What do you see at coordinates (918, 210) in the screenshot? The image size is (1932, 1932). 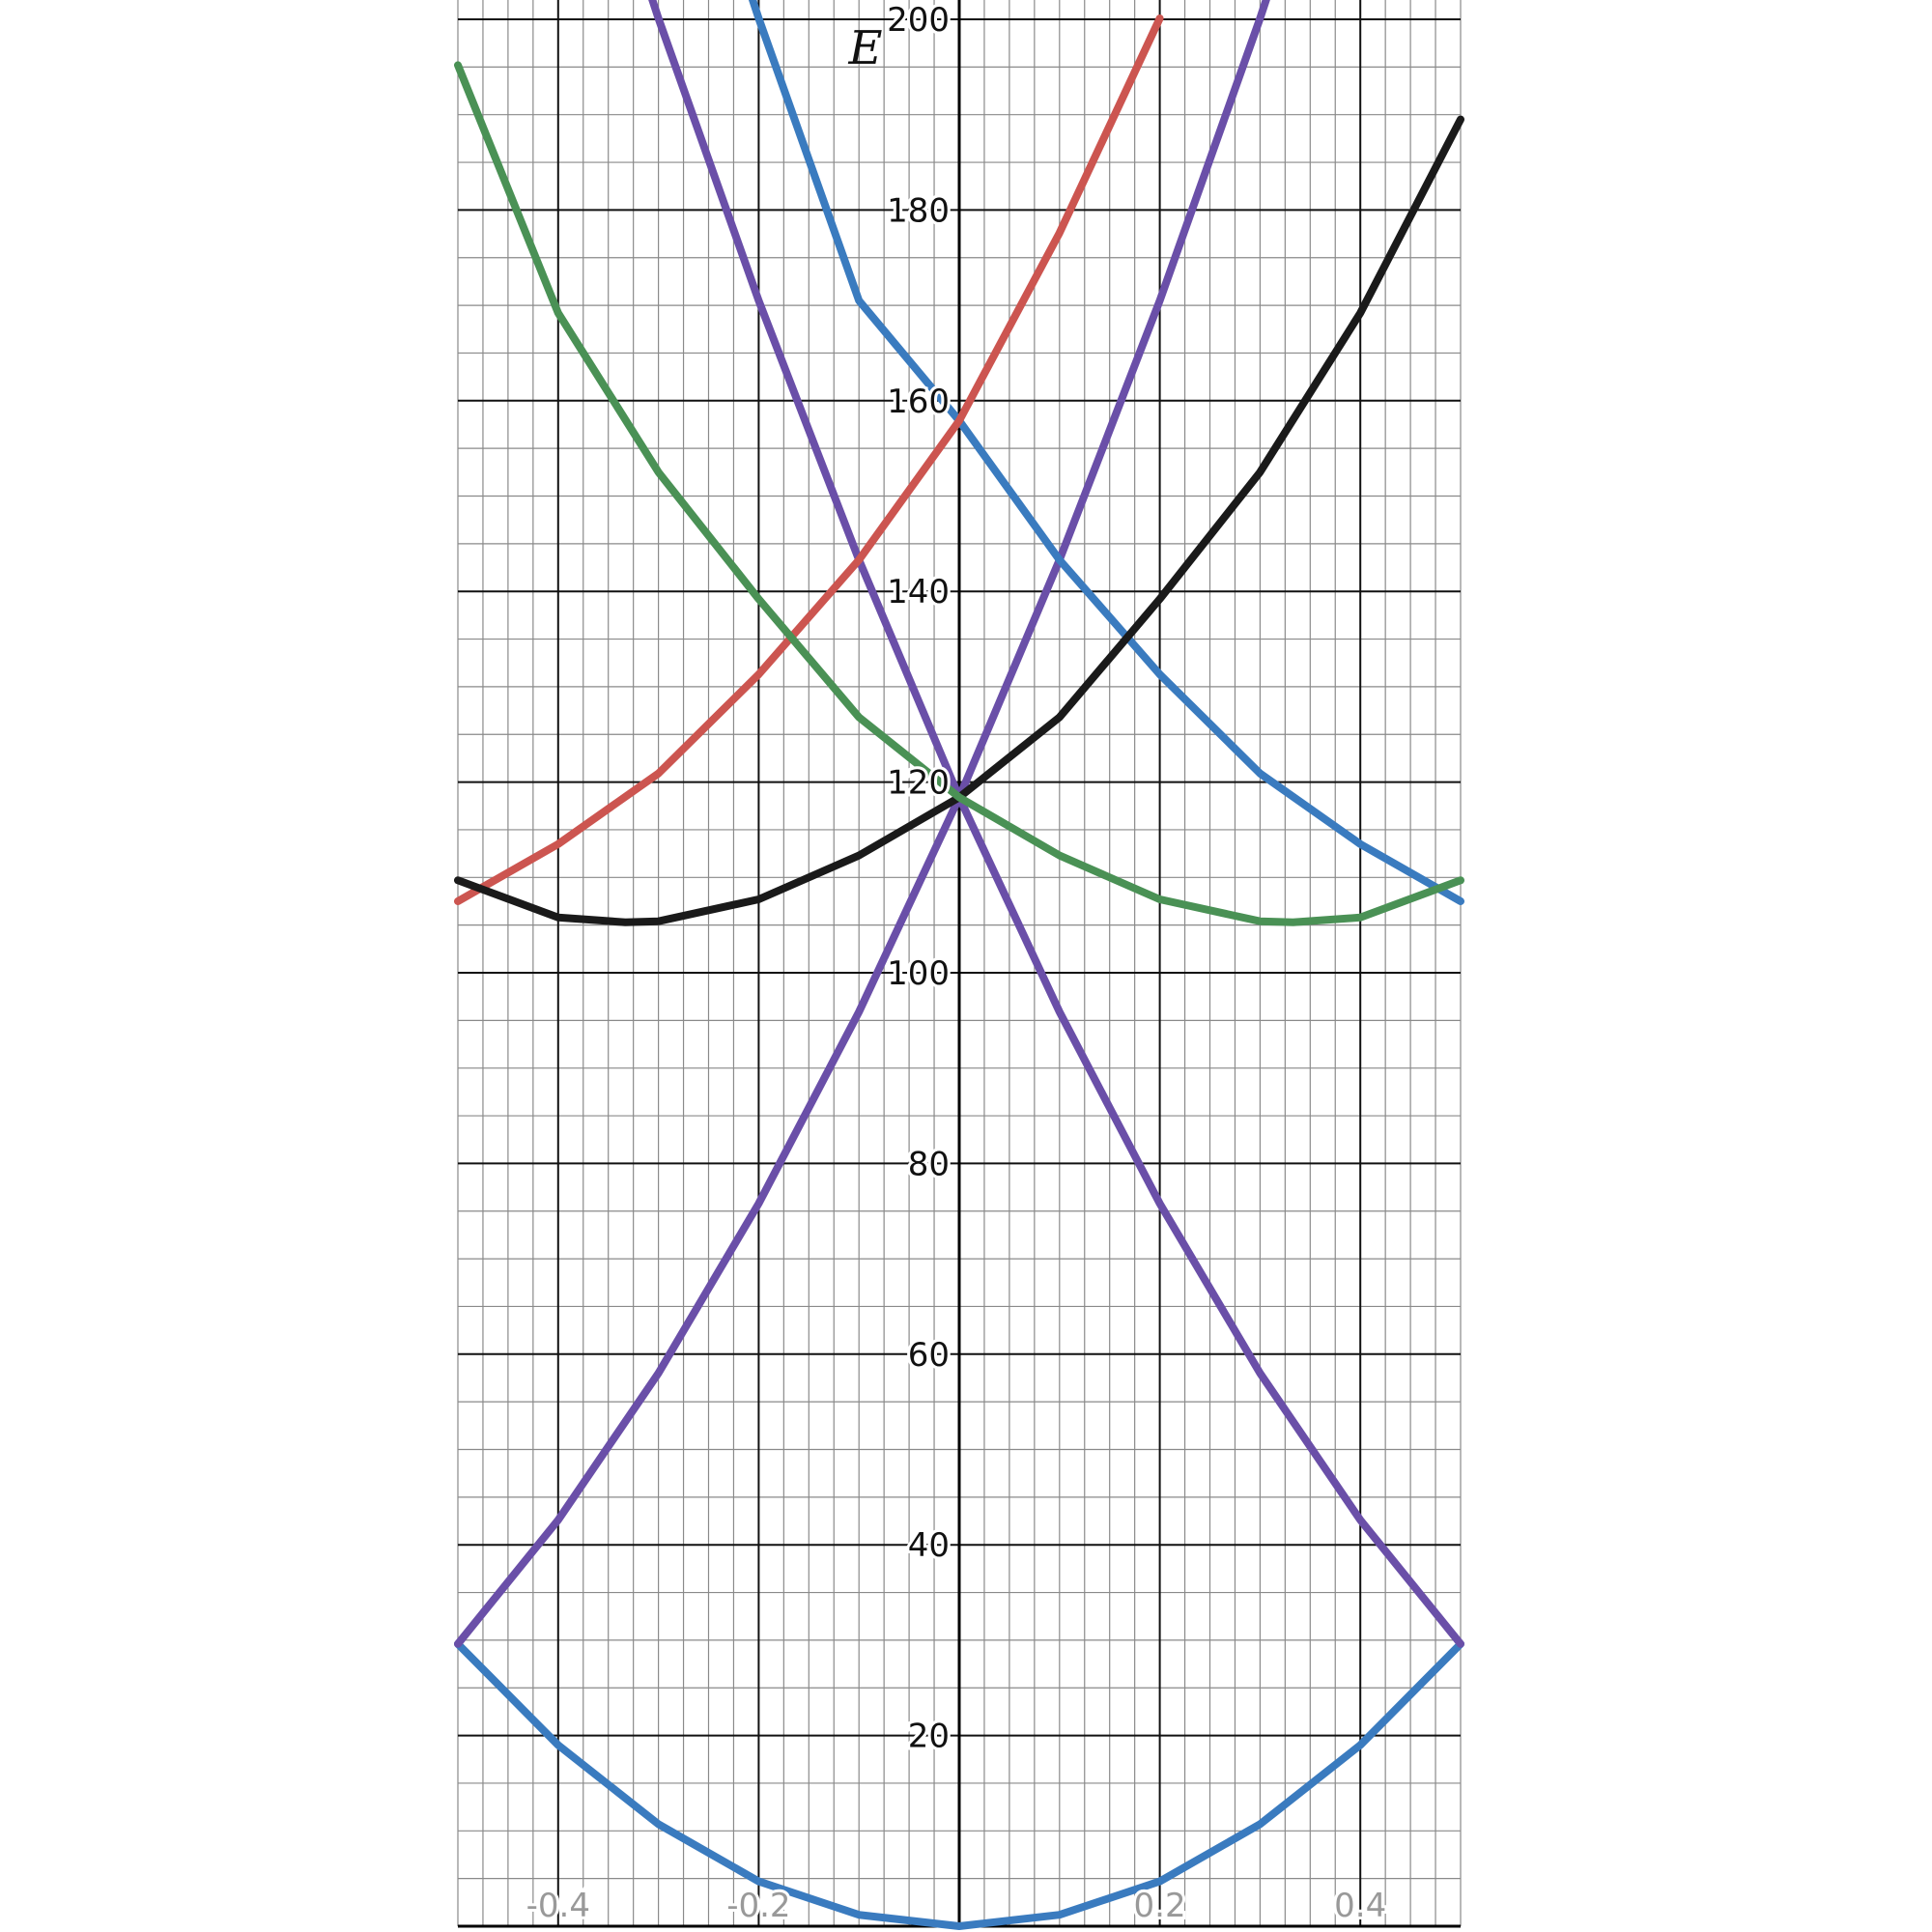 I see `y-tick-label: 180` at bounding box center [918, 210].